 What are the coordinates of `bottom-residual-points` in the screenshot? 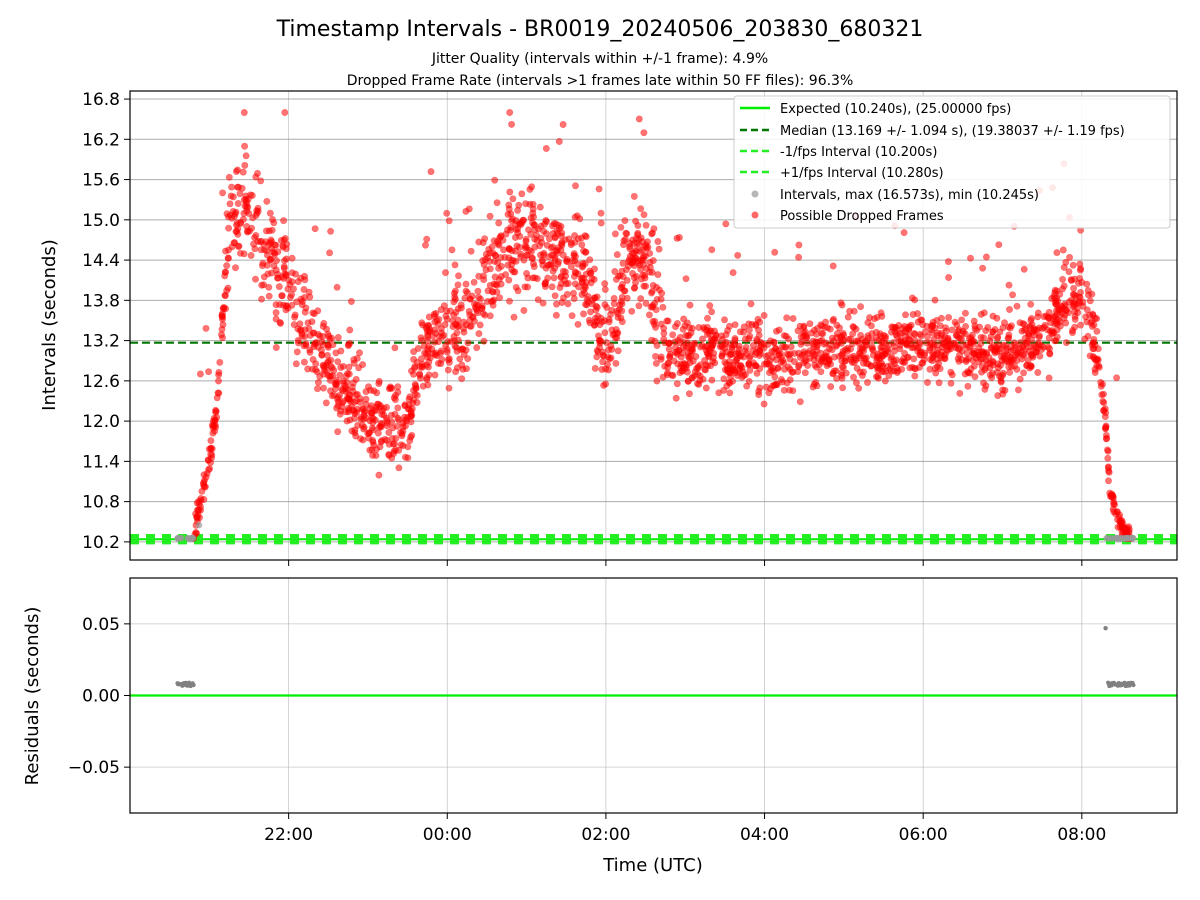 It's located at (655, 657).